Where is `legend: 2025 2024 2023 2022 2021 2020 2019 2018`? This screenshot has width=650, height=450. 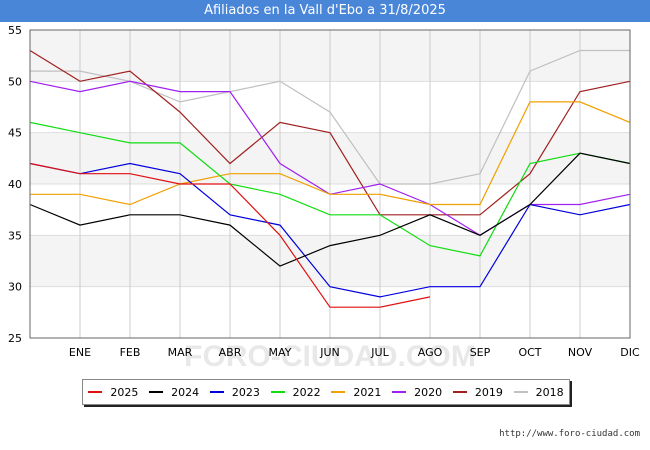 legend: 2025 2024 2023 2022 2021 2020 2019 2018 is located at coordinates (326, 392).